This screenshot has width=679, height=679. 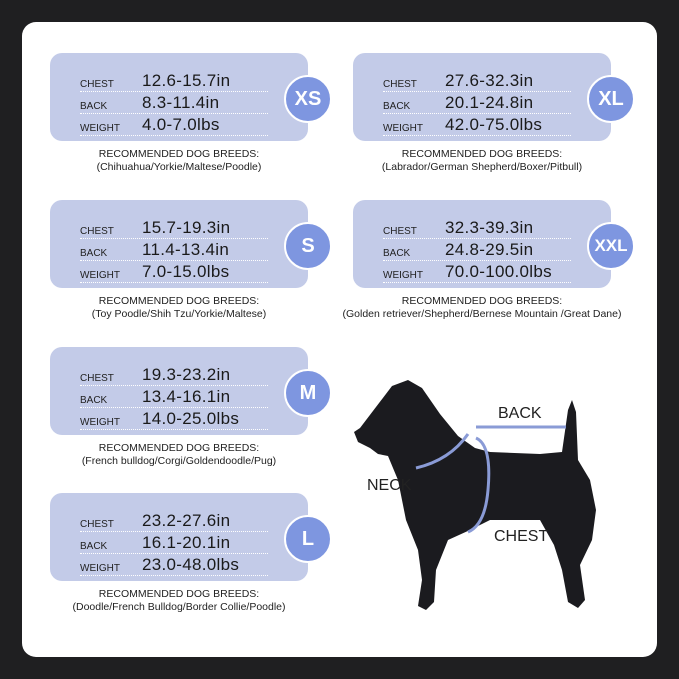 What do you see at coordinates (179, 167) in the screenshot?
I see `breed-list: (Chihuahua/Yorkie/Maltese/Poodle)` at bounding box center [179, 167].